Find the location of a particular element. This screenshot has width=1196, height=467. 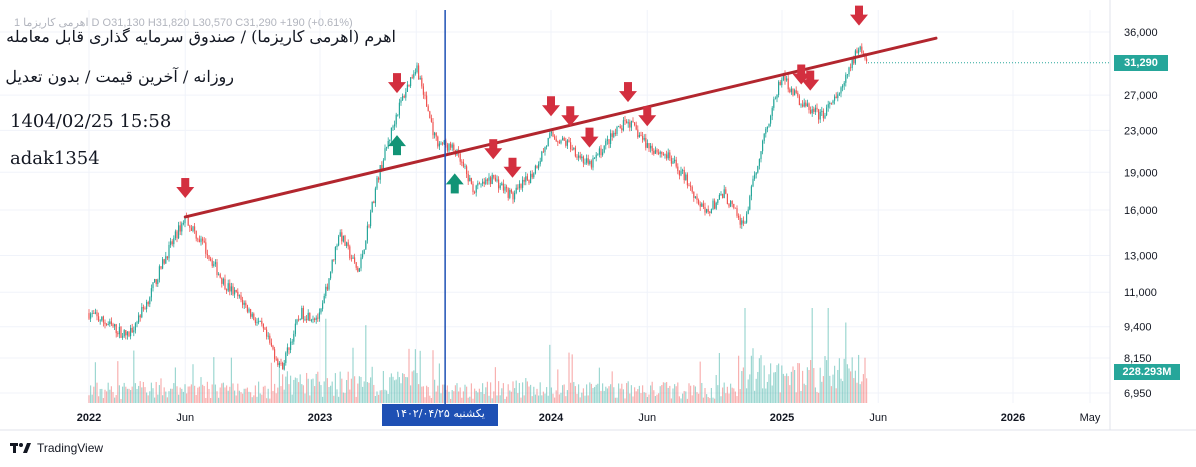

arrow-shaft is located at coordinates (493, 144).